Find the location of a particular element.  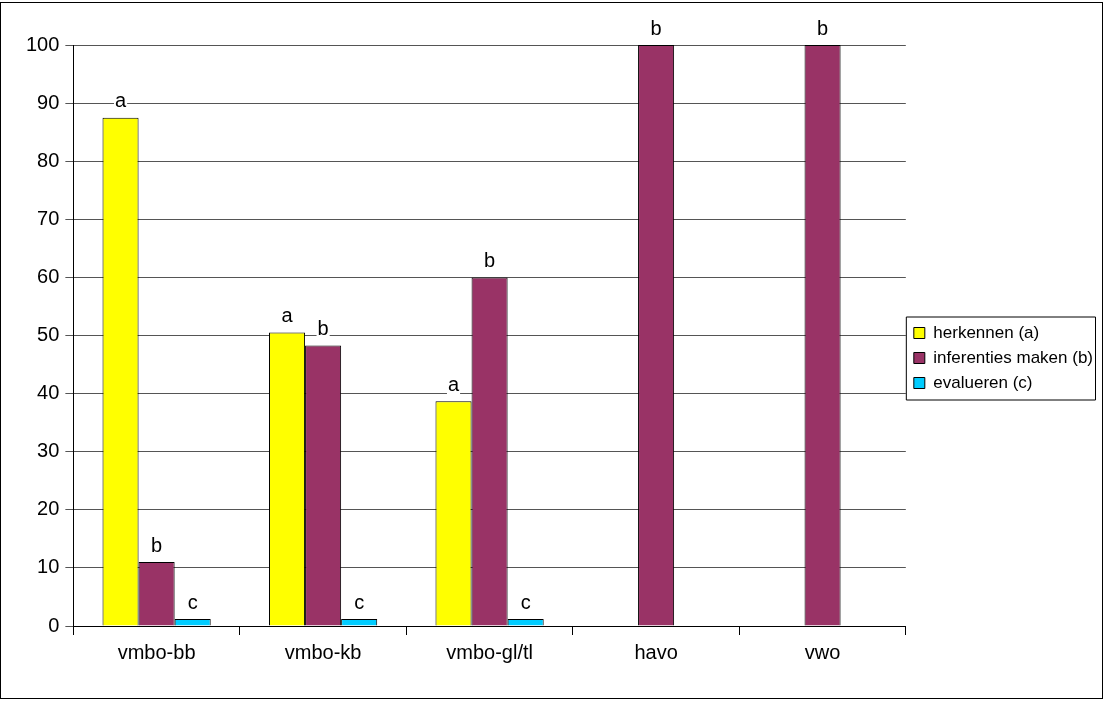

x-tick-label: vmbo-kb is located at coordinates (323, 651).